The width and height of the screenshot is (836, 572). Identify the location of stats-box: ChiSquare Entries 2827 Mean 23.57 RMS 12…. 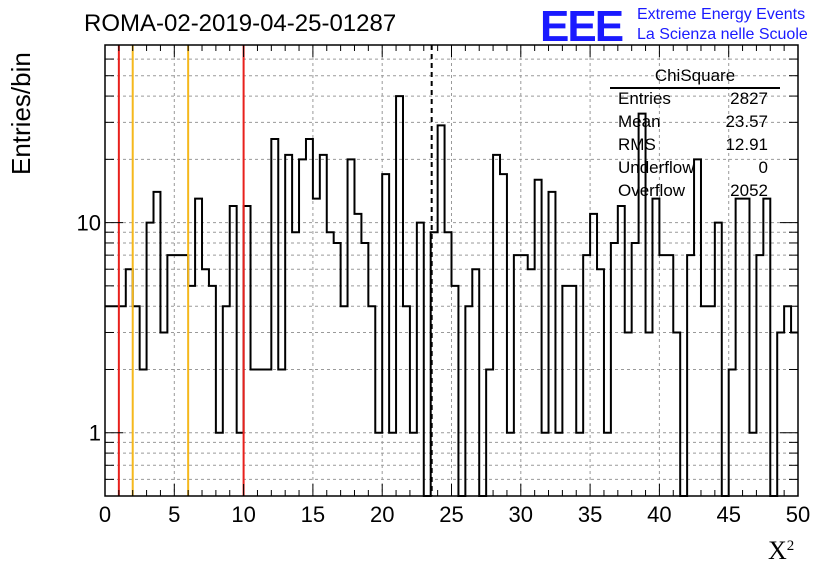
(695, 135).